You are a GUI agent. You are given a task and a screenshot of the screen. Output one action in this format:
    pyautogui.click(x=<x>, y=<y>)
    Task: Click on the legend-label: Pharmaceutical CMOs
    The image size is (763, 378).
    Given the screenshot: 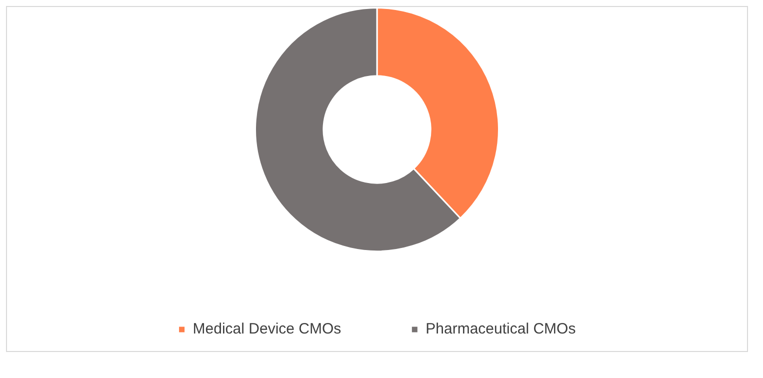 What is the action you would take?
    pyautogui.click(x=501, y=329)
    